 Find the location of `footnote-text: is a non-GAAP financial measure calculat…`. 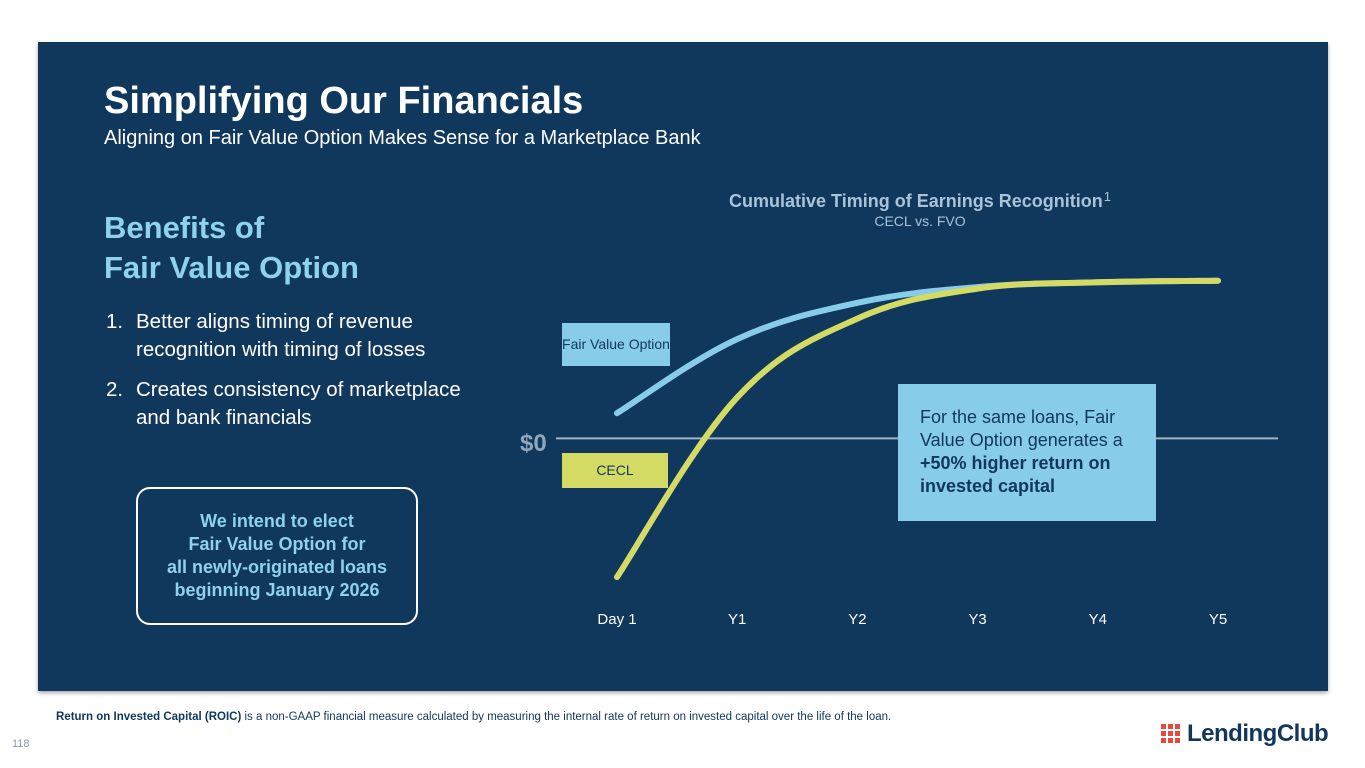

footnote-text: is a non-GAAP financial measure calculat… is located at coordinates (566, 717).